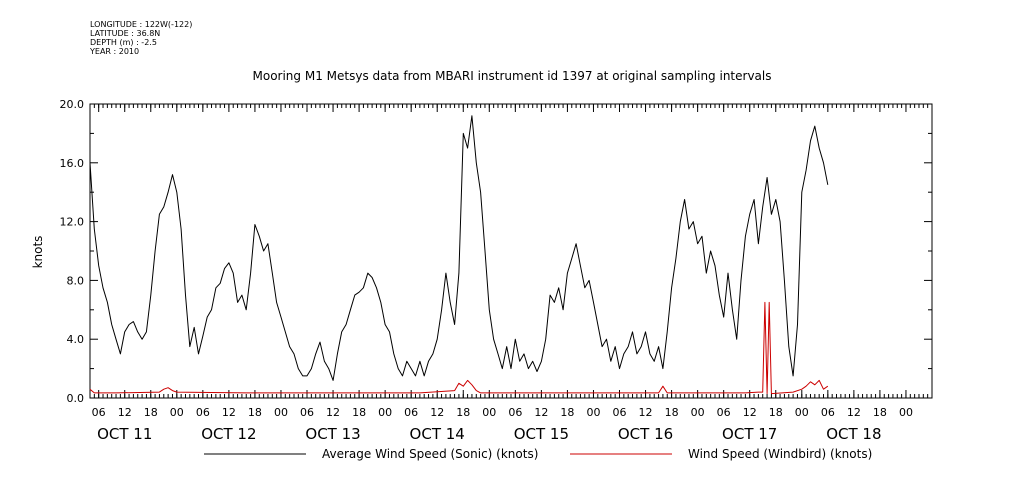 Image resolution: width=1009 pixels, height=504 pixels. Describe the element at coordinates (76, 398) in the screenshot. I see `y-tick-label: 0.0` at that location.